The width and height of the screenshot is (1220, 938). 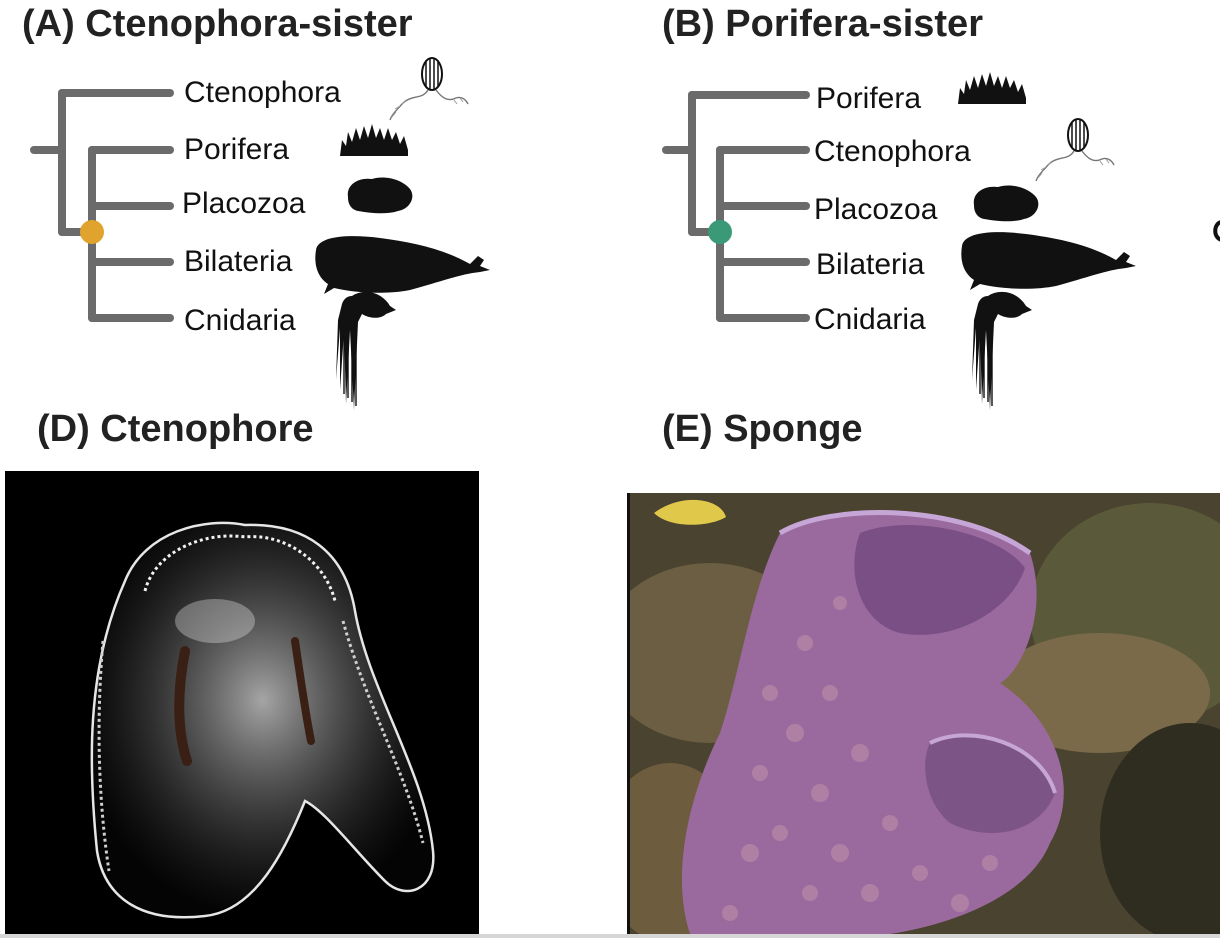 What do you see at coordinates (1216, 231) in the screenshot?
I see `clipped-panel-fragment` at bounding box center [1216, 231].